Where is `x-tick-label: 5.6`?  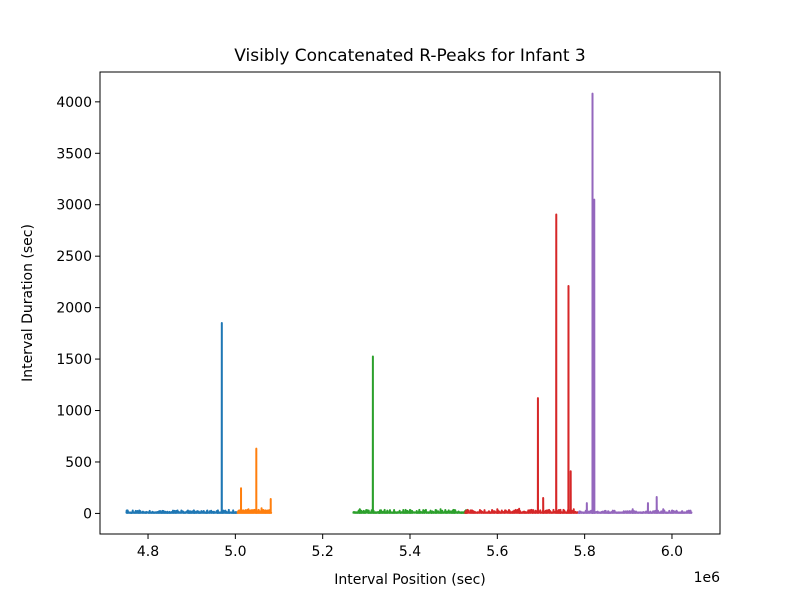 x-tick-label: 5.6 is located at coordinates (497, 552).